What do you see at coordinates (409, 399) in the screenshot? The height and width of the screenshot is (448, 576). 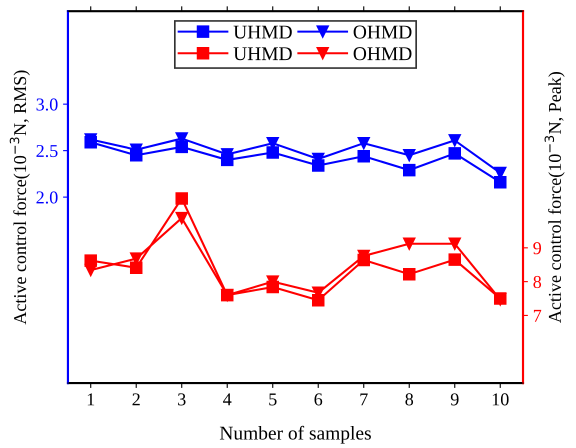 I see `x-tick-label: 8` at bounding box center [409, 399].